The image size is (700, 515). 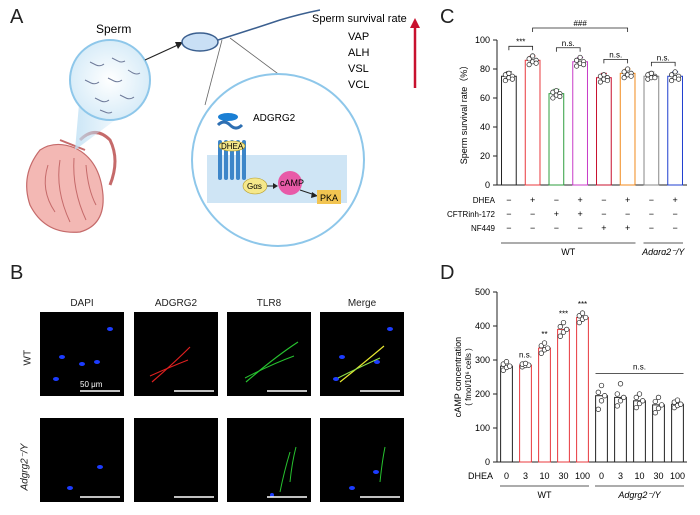 I want to click on y-axis-label: Sperm survival rate（%）, so click(x=464, y=113).